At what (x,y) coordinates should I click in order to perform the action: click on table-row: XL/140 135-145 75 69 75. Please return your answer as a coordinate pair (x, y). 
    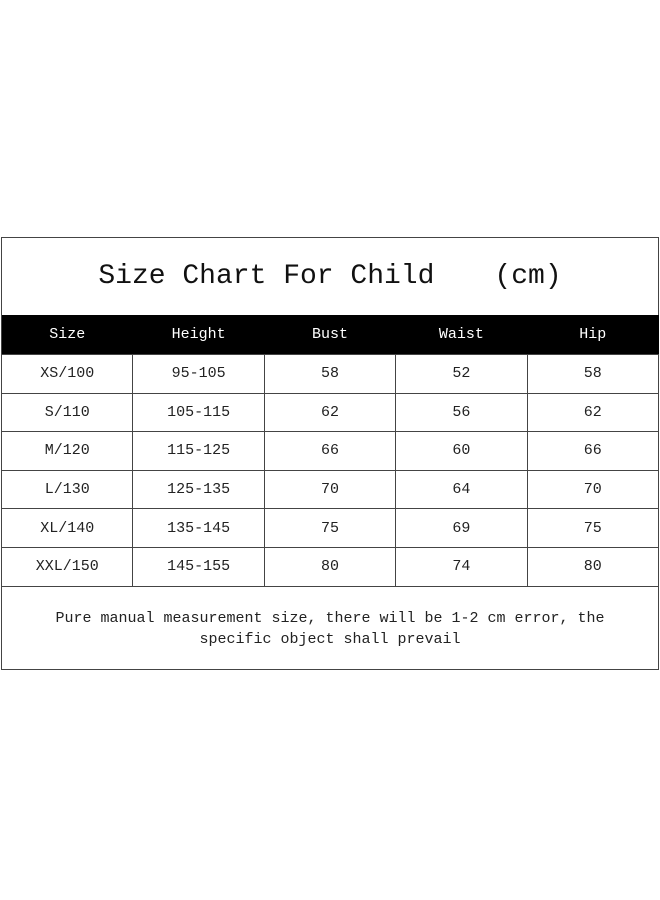
    Looking at the image, I should click on (330, 528).